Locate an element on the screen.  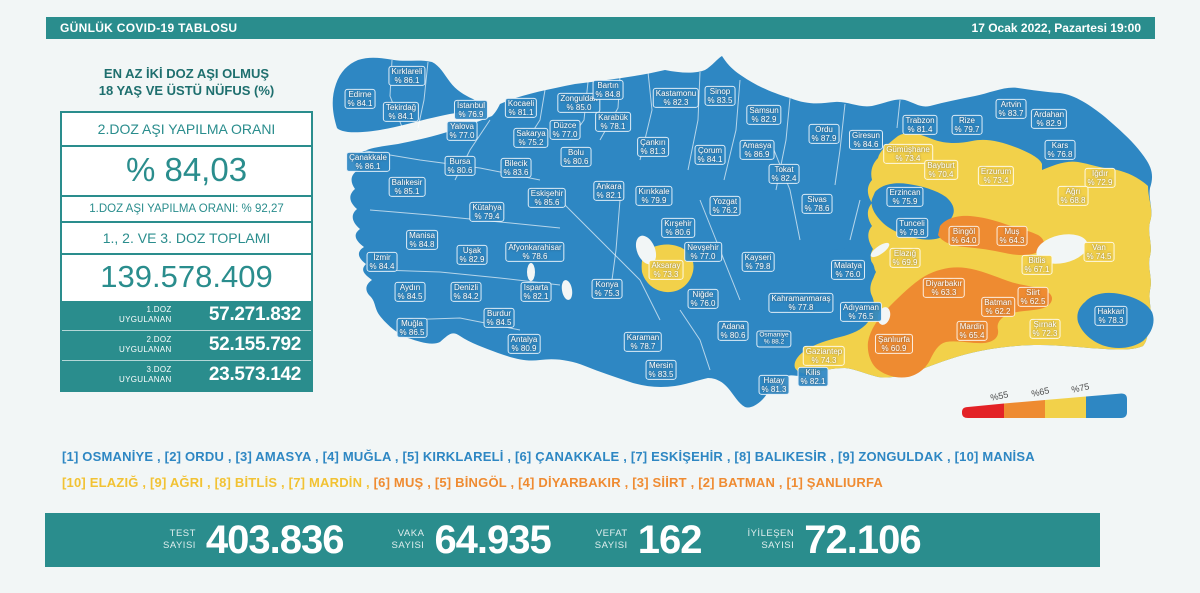
dose2-count: 52.155.792 is located at coordinates (254, 345).